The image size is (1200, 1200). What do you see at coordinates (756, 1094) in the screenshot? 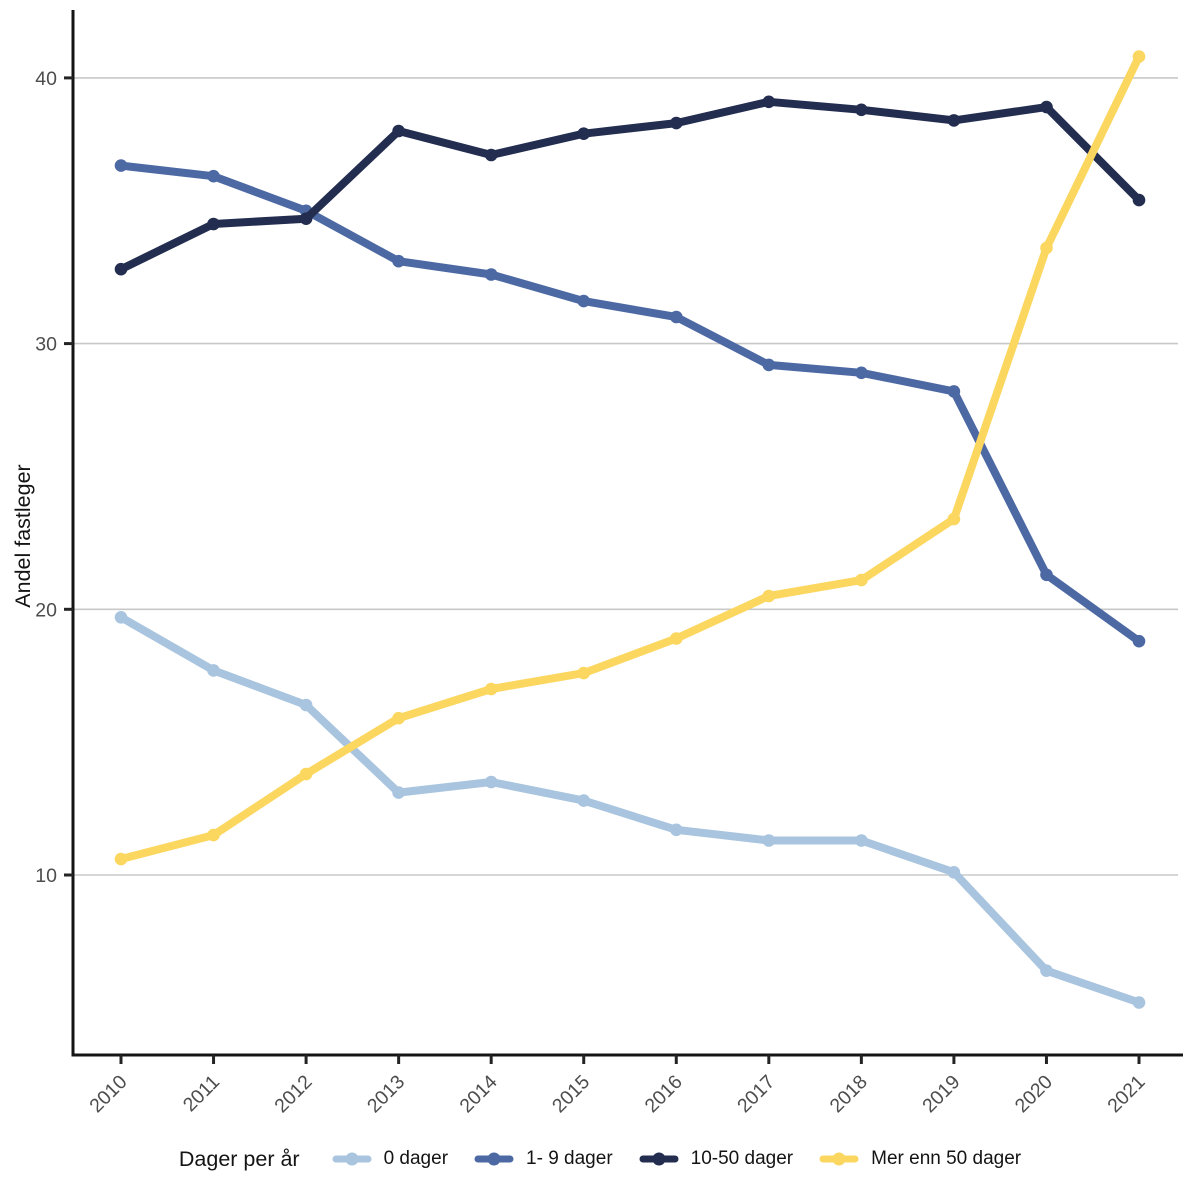
I see `x-tick-label: 2017` at bounding box center [756, 1094].